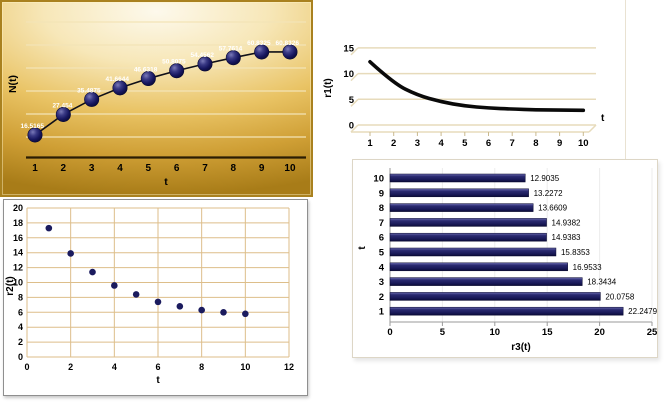 Image resolution: width=667 pixels, height=407 pixels. I want to click on svg-text: 14.9382, so click(566, 222).